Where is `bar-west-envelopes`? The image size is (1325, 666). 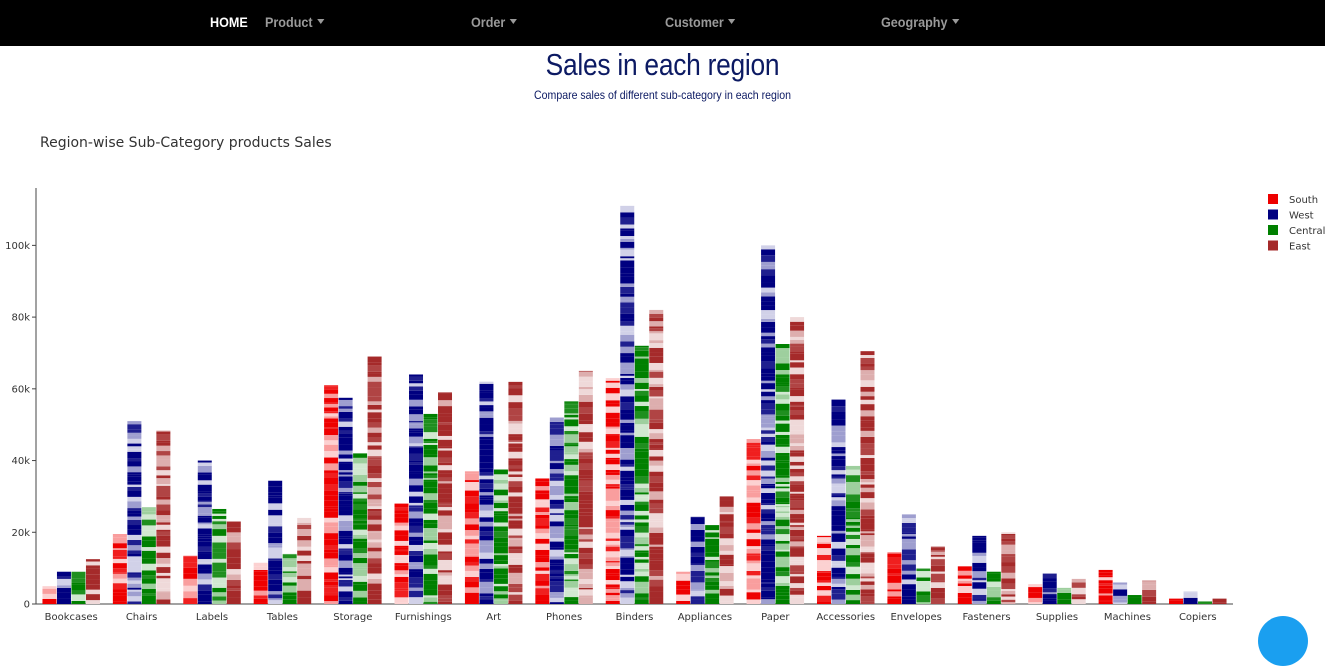
bar-west-envelopes is located at coordinates (909, 559).